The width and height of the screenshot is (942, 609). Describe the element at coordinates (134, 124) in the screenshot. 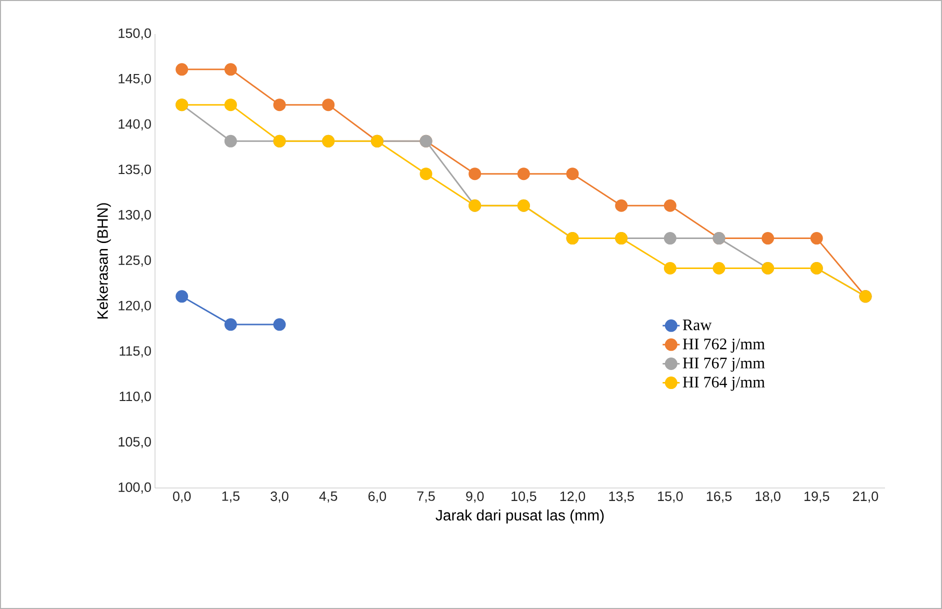

I see `y-tick-label: 140,0` at that location.